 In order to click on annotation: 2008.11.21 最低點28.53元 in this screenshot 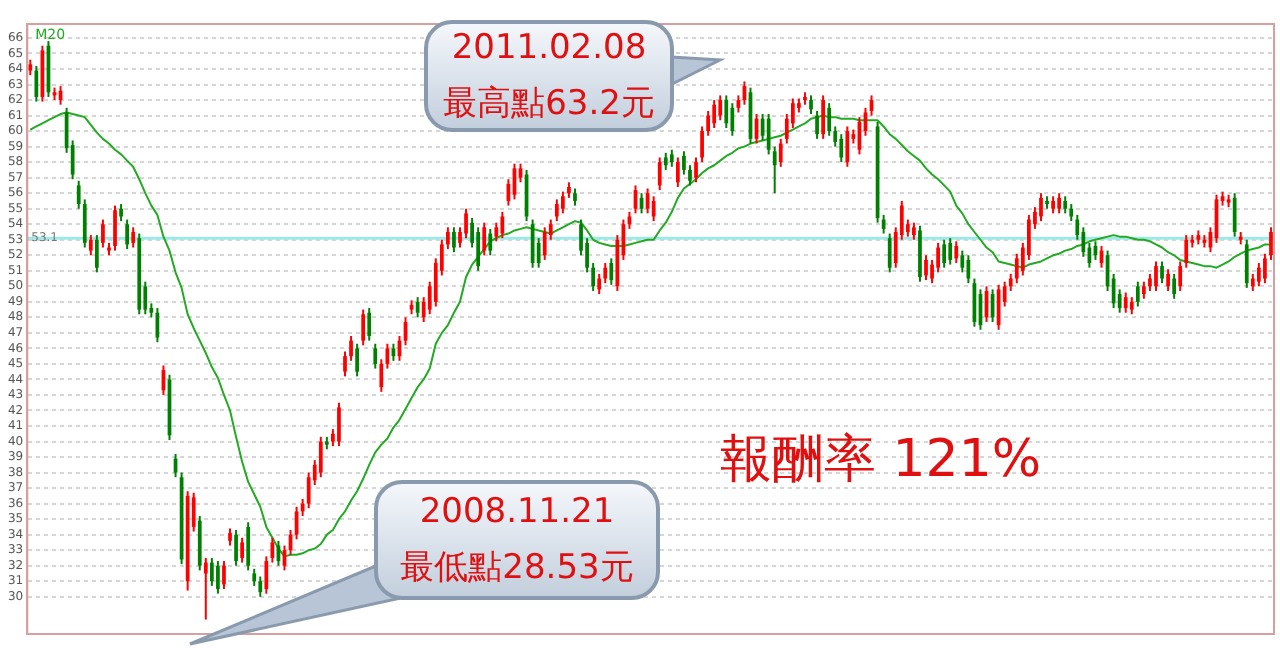, I will do `click(517, 541)`.